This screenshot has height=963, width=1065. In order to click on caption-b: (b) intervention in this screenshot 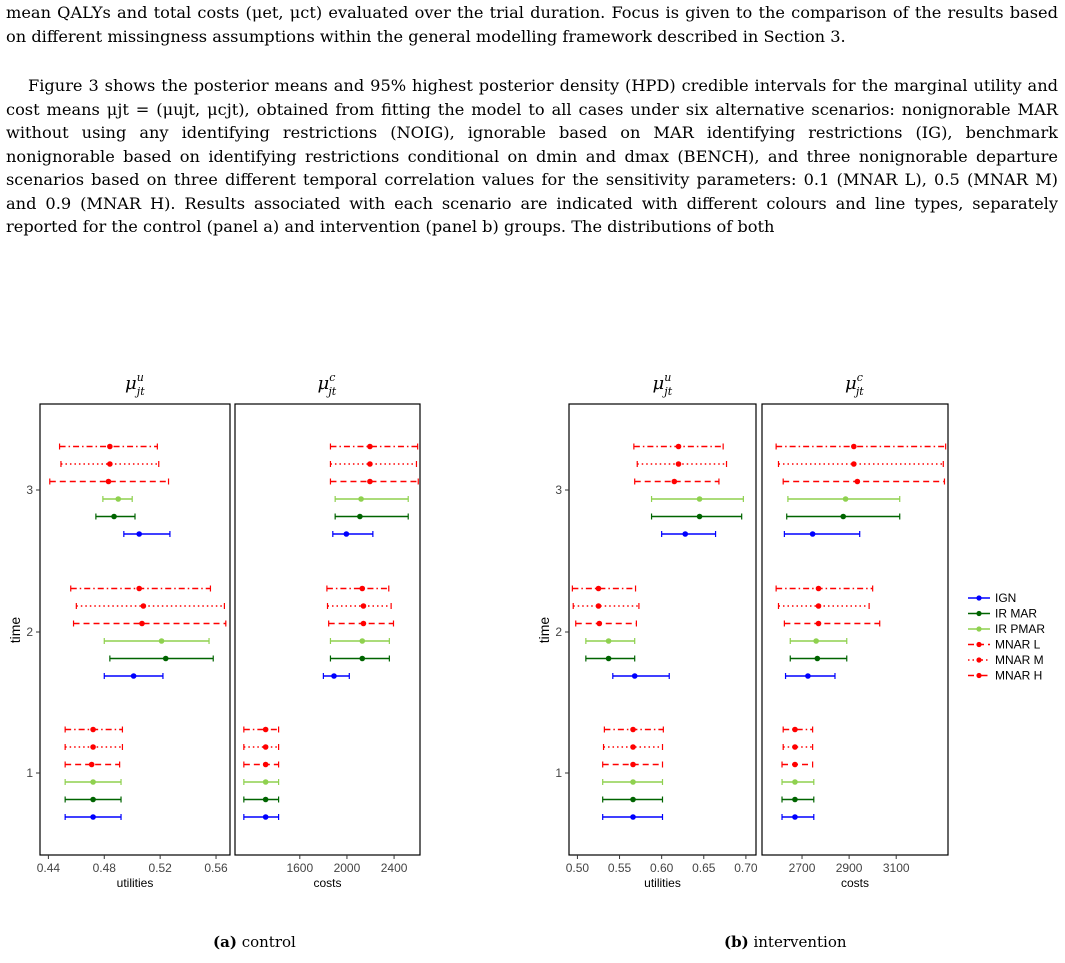, I will do `click(785, 942)`.